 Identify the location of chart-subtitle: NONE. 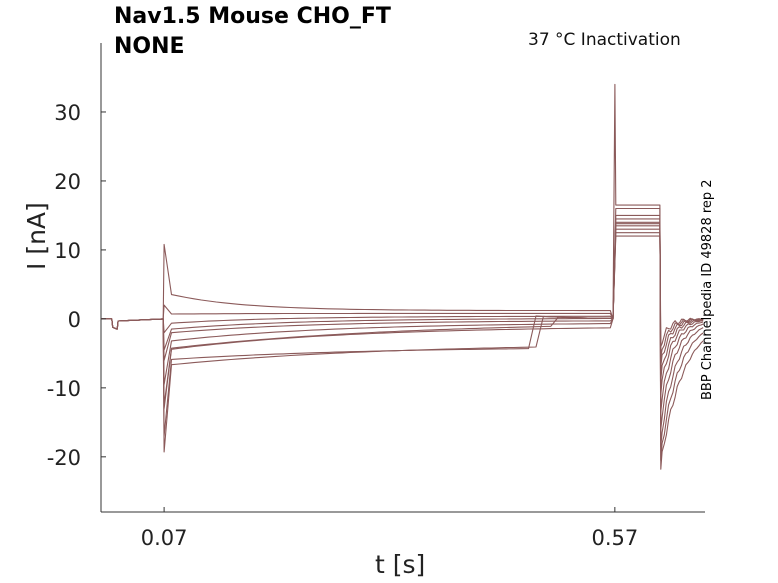
(149, 46).